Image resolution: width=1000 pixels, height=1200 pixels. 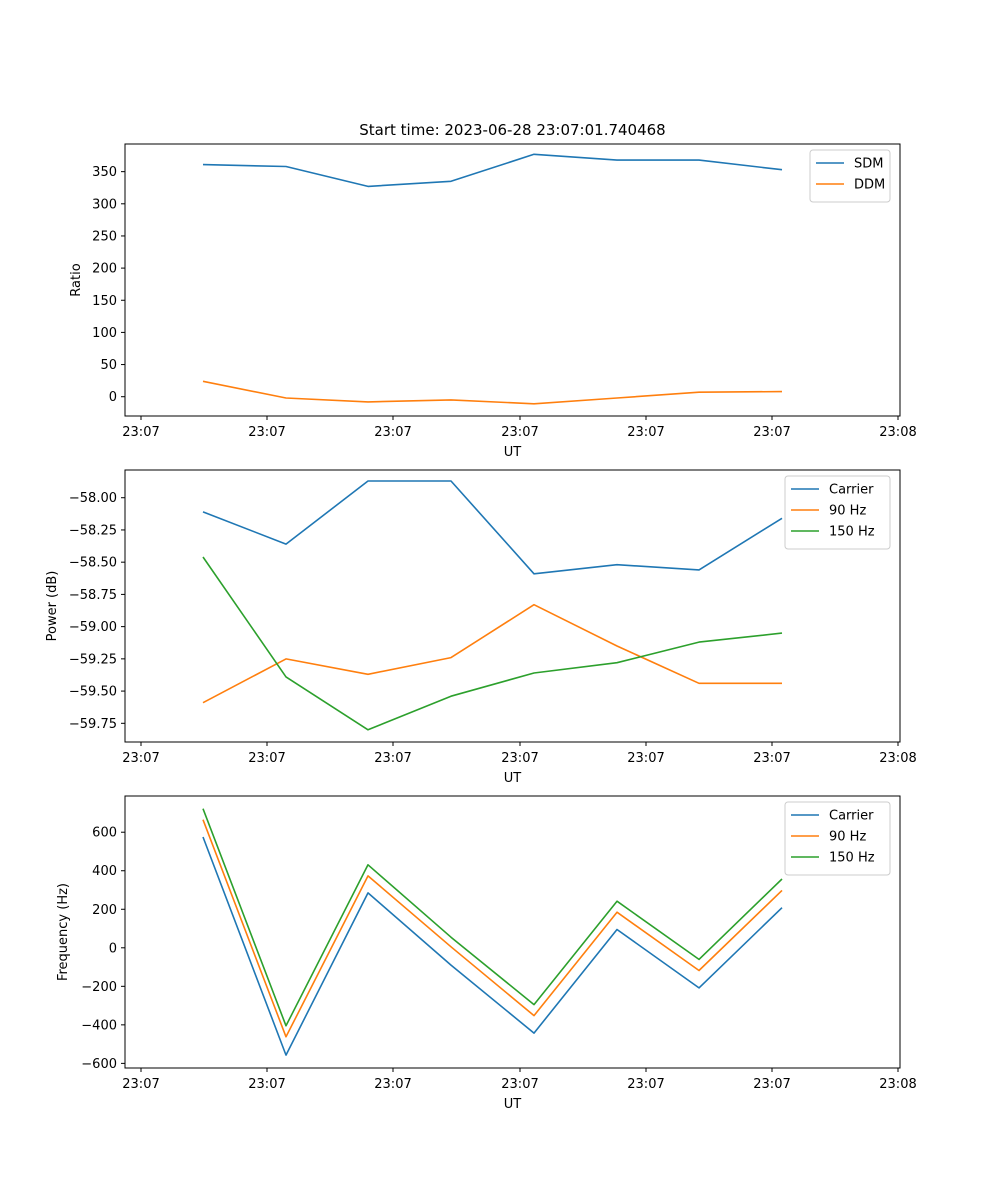 I want to click on y-axis-label: Frequency (Hz), so click(x=63, y=932).